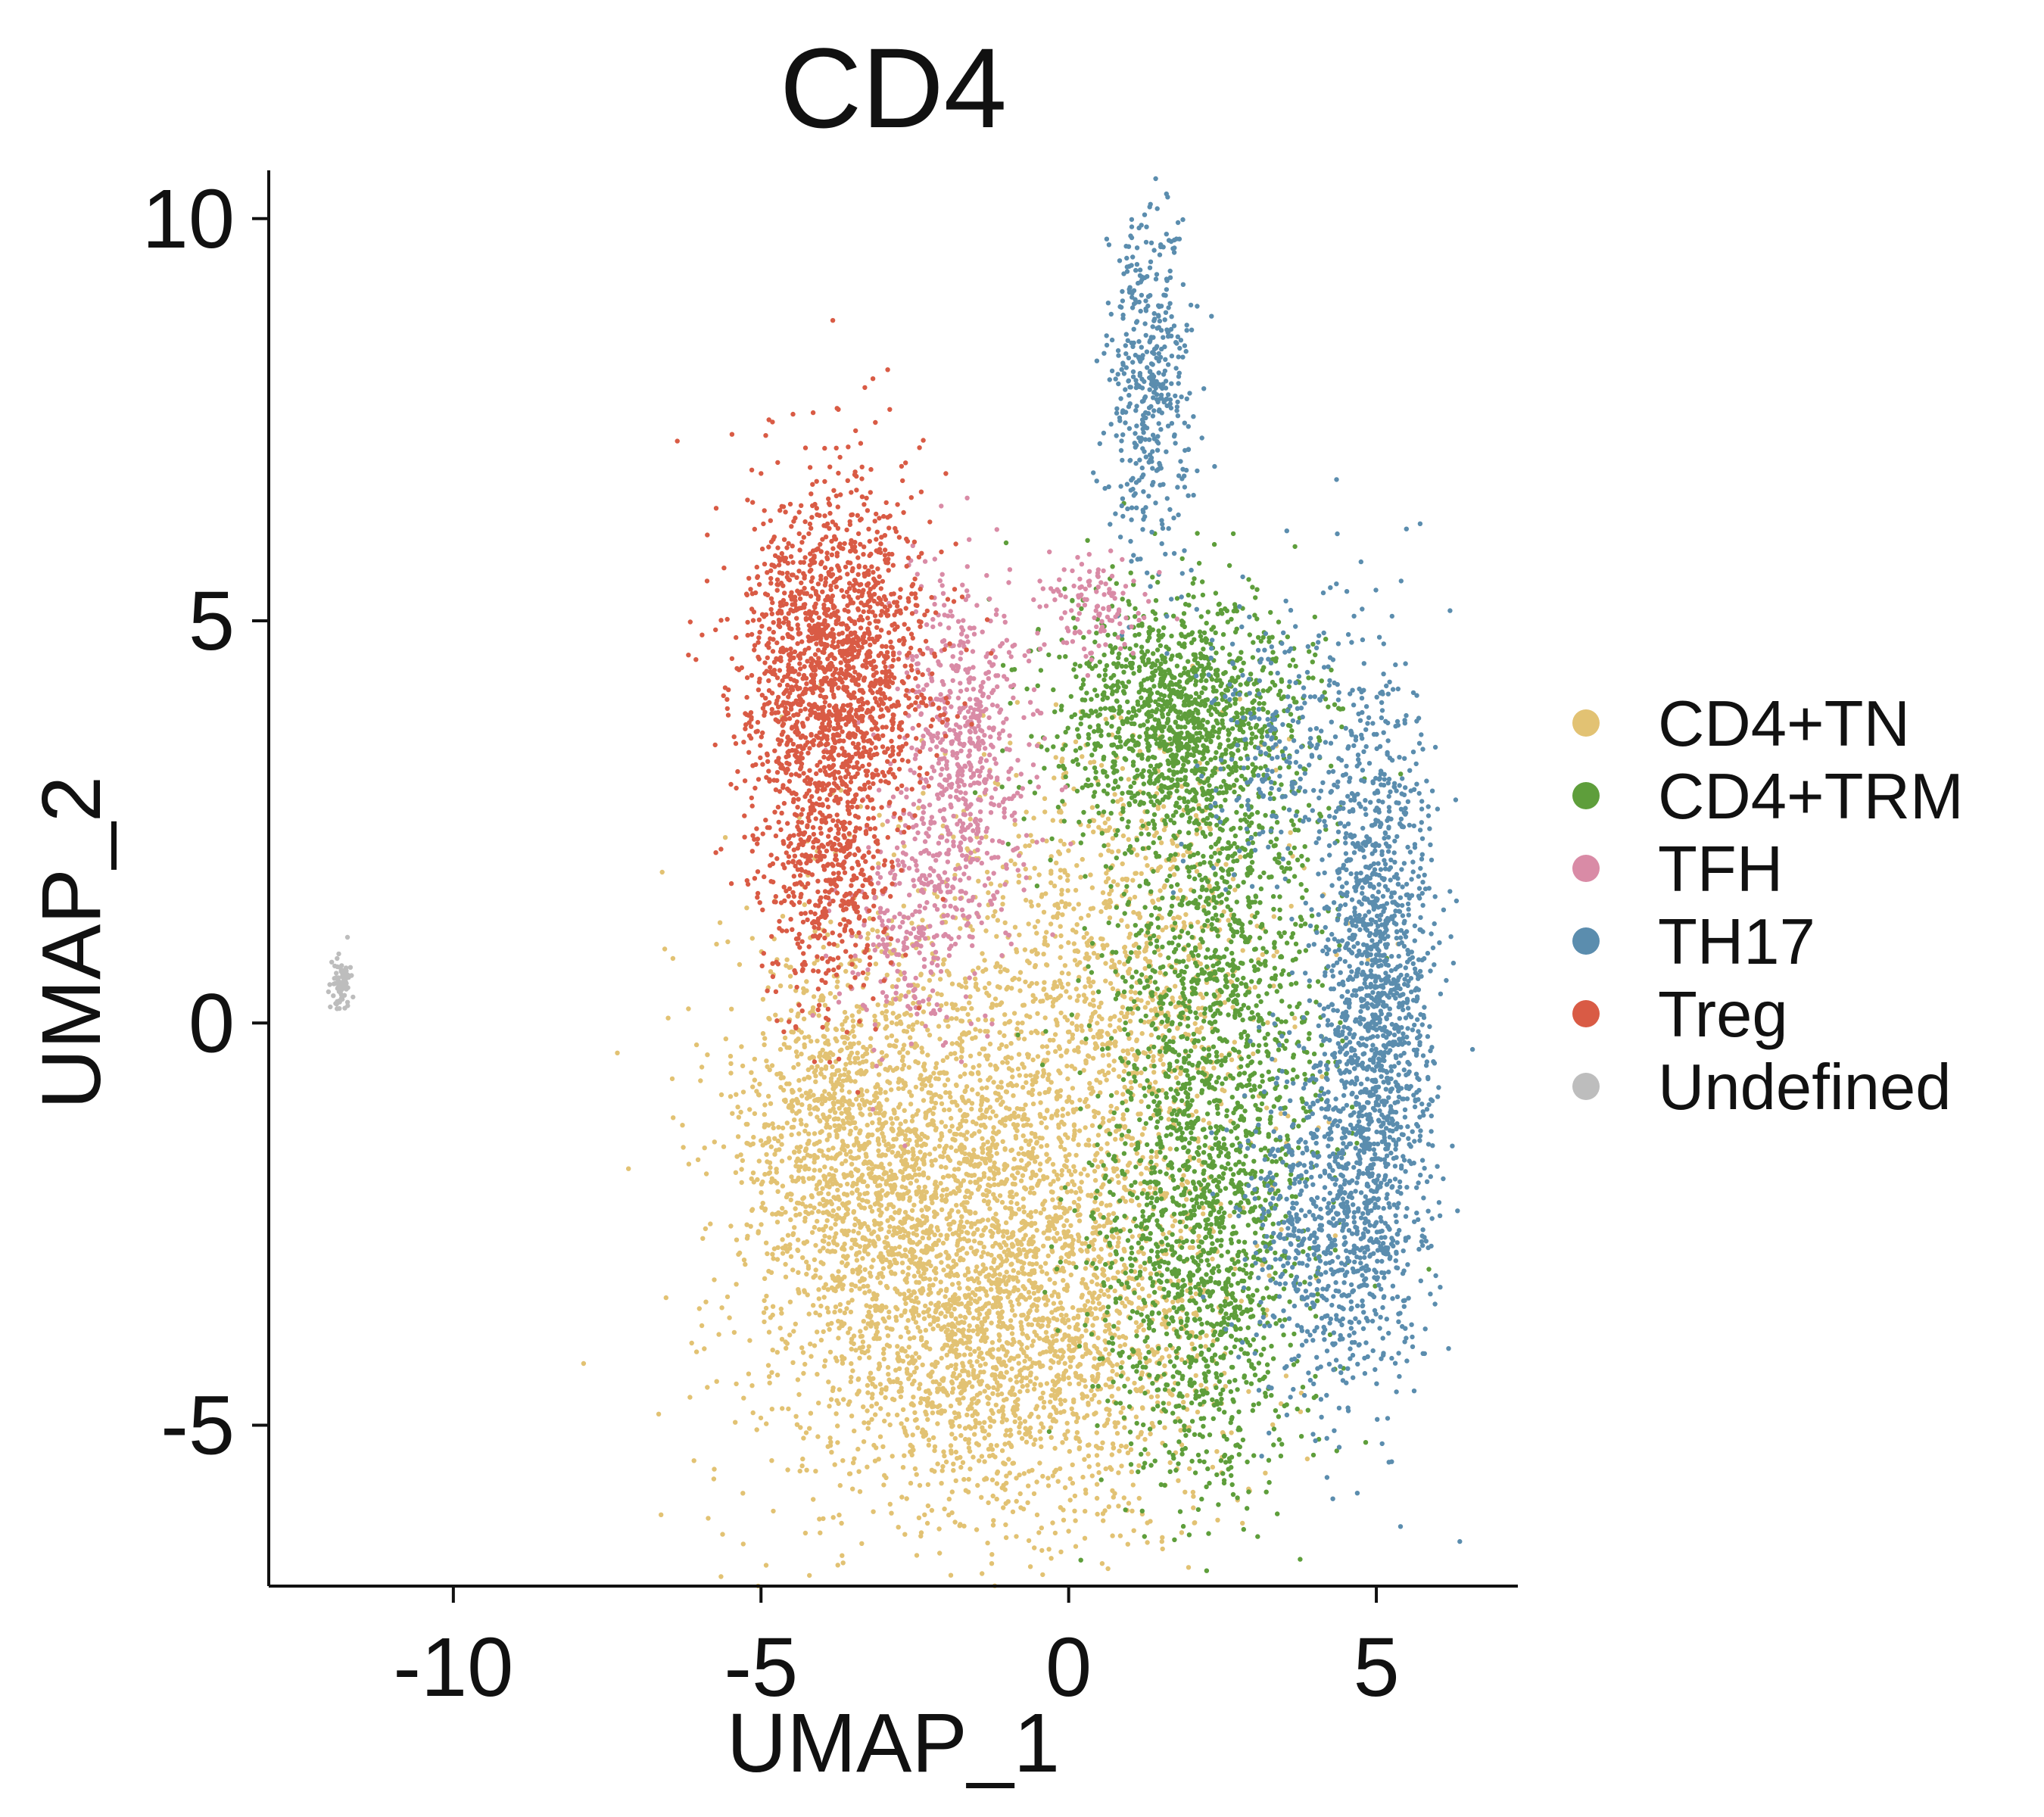 This screenshot has width=2044, height=1817. Describe the element at coordinates (1784, 724) in the screenshot. I see `legend-label: CD4+TN` at that location.